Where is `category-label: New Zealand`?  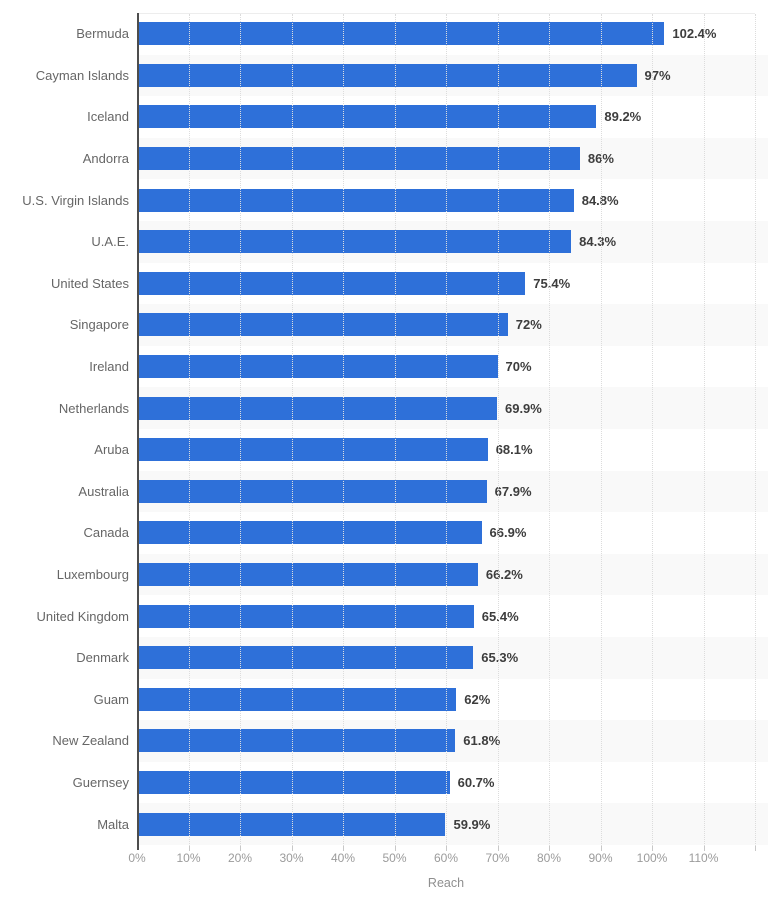 category-label: New Zealand is located at coordinates (90, 741).